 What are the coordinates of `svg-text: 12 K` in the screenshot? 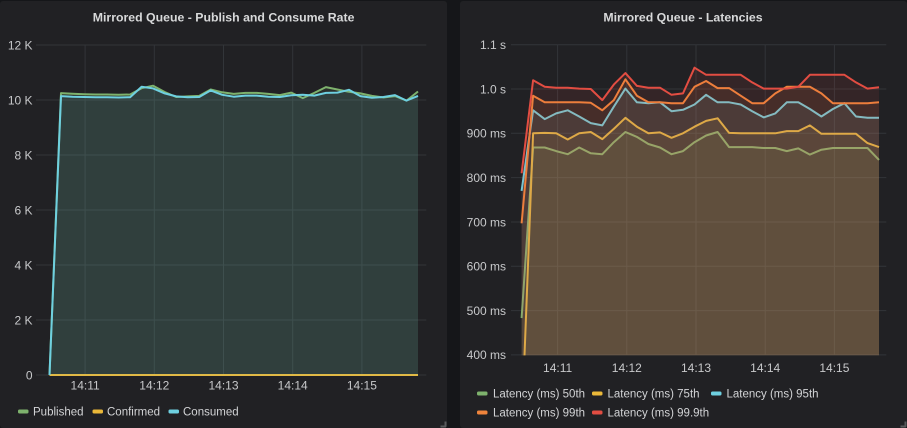 It's located at (20, 45).